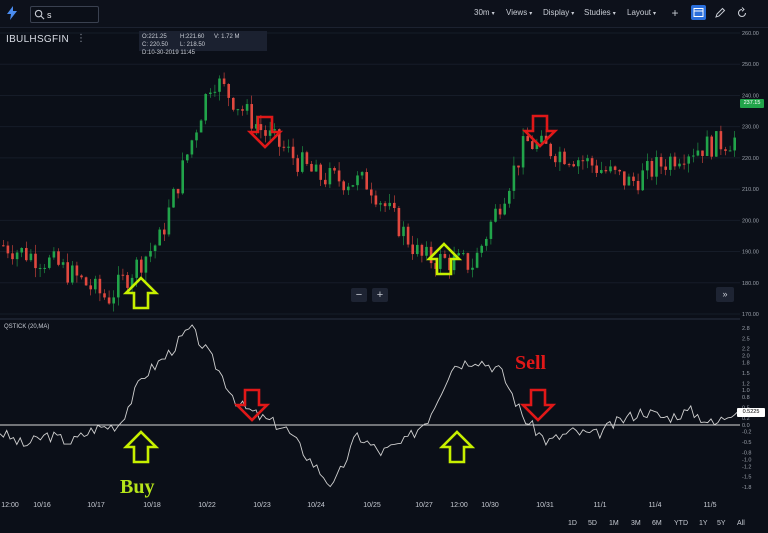 The height and width of the screenshot is (533, 768). I want to click on time-tick-label: 10/22, so click(207, 505).